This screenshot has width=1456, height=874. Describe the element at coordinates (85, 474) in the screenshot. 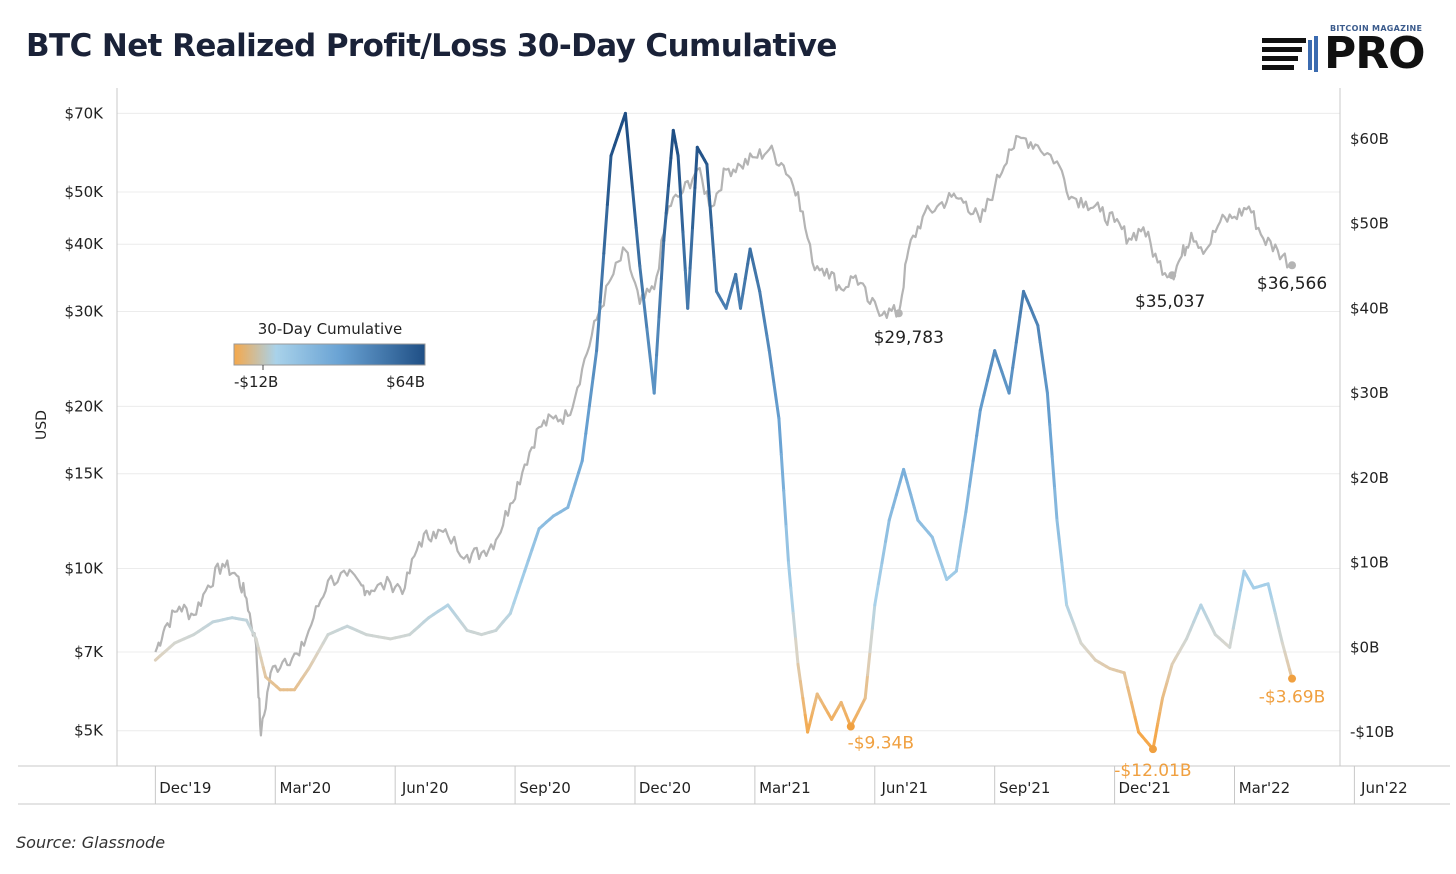

I see `left-tick-label: $15K` at that location.